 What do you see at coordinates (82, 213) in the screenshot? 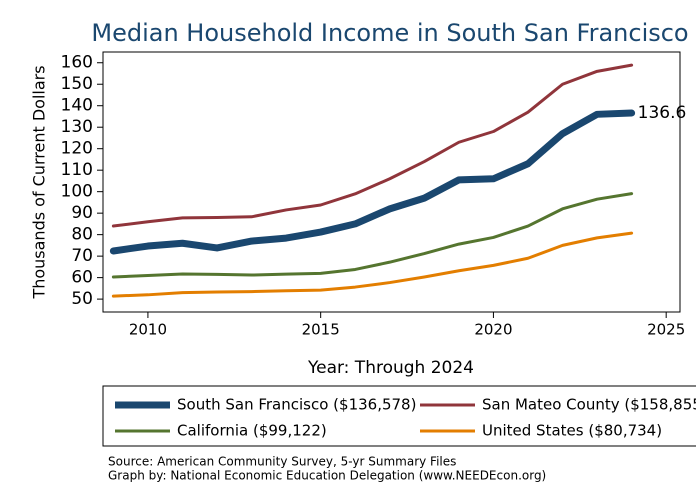
I see `y-tick-label: 90` at bounding box center [82, 213].